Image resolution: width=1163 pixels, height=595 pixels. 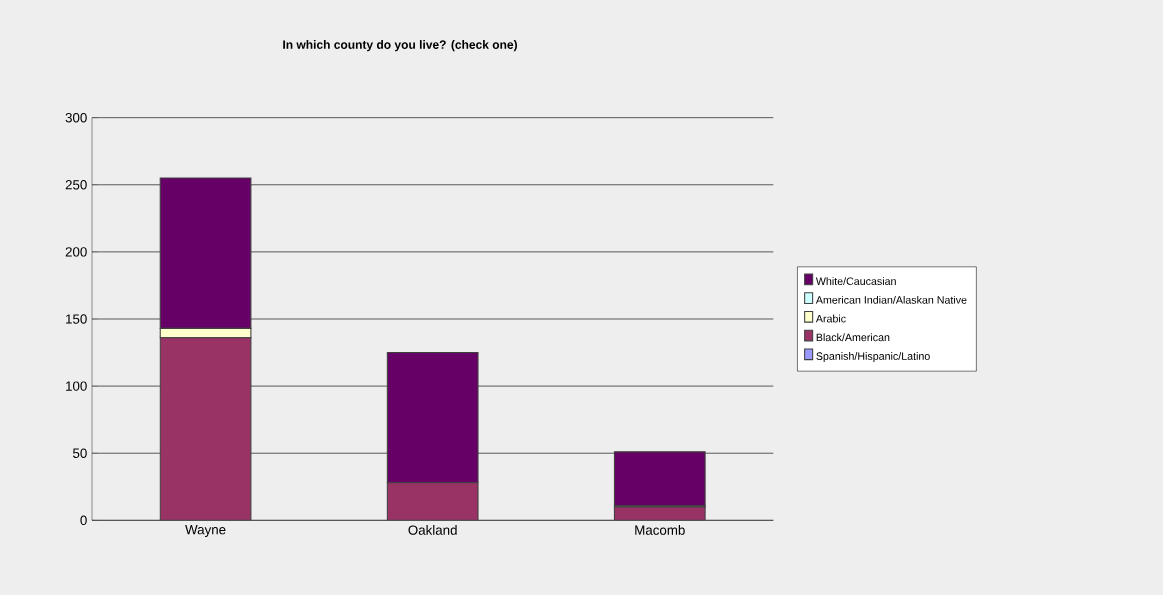 I want to click on chart-title: In which county do you live? (check one), so click(x=400, y=46).